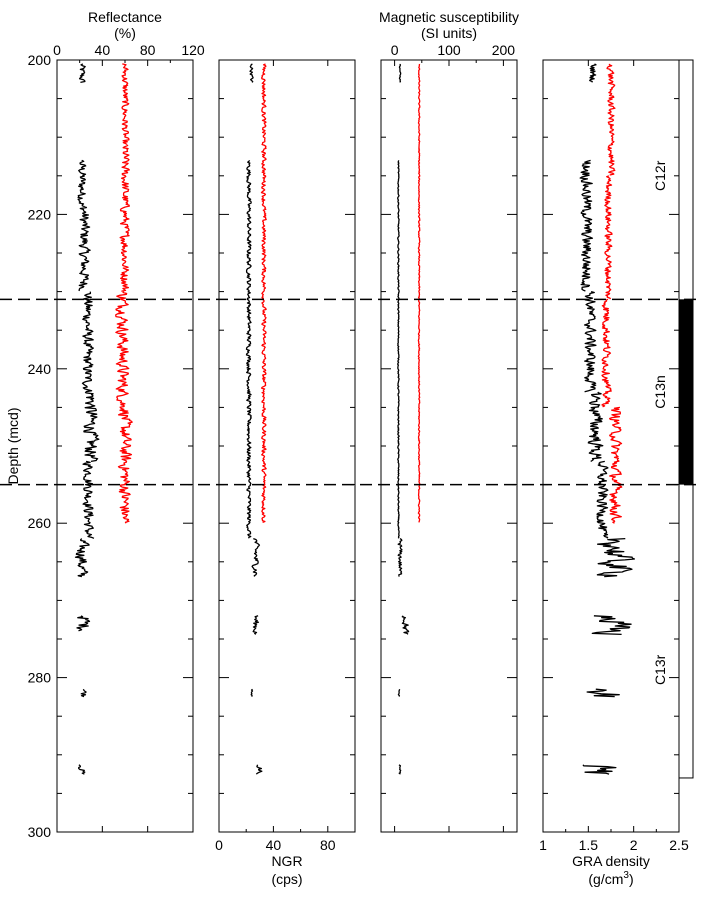 Image resolution: width=702 pixels, height=898 pixels. What do you see at coordinates (103, 50) in the screenshot?
I see `x-tick-label-reflectance: 40` at bounding box center [103, 50].